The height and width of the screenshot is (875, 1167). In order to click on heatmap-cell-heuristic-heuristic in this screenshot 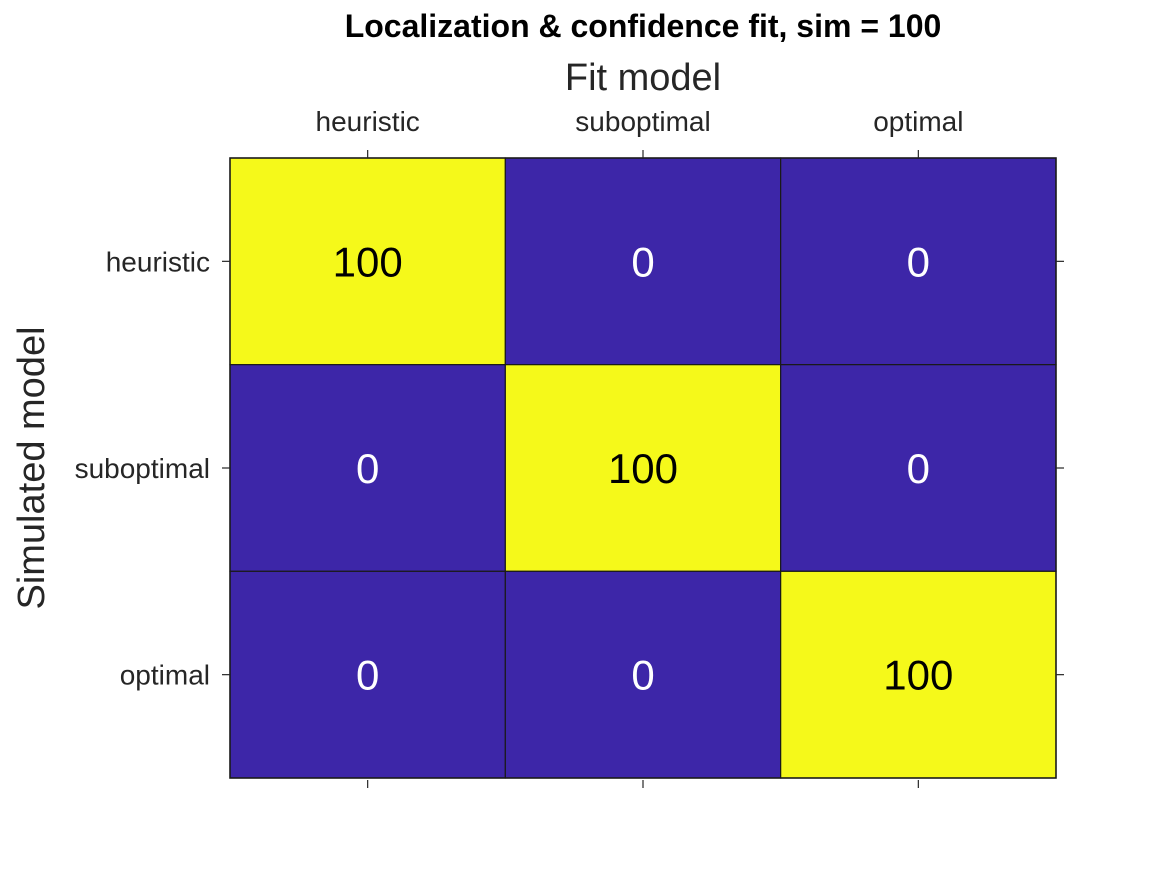, I will do `click(367, 261)`.